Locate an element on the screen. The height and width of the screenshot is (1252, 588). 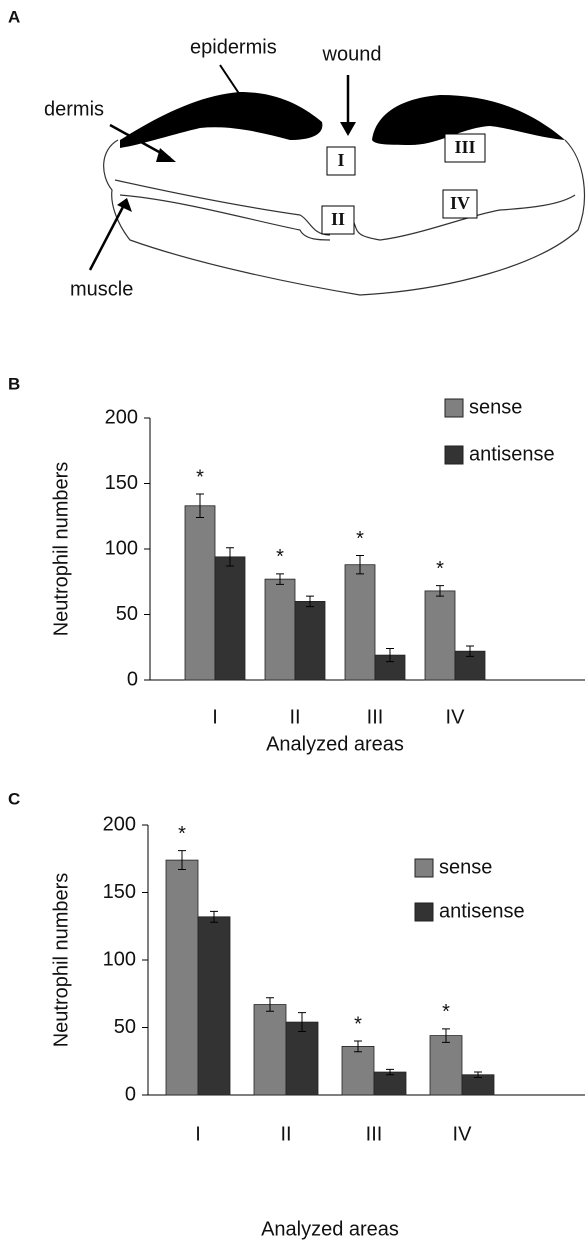
label-wound: wound is located at coordinates (352, 54).